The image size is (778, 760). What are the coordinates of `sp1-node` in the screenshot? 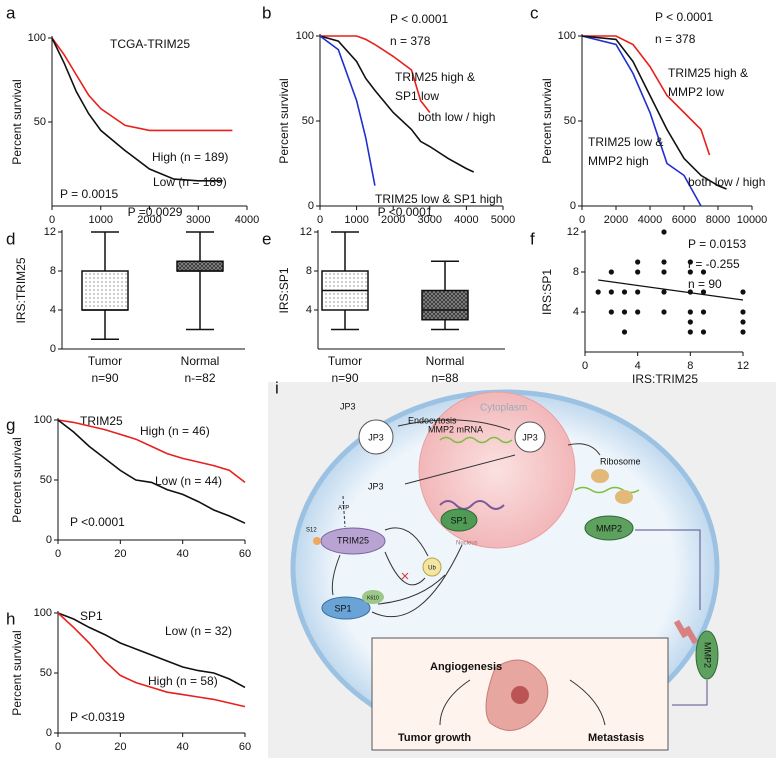 It's located at (346, 608).